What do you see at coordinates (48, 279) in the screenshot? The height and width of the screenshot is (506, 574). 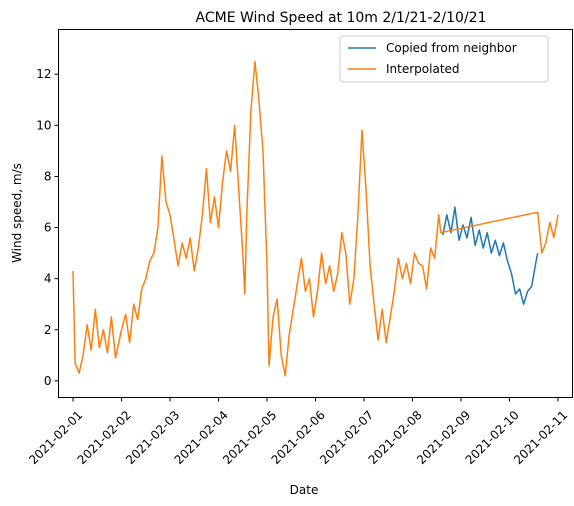 I see `y-tick-label: 4` at bounding box center [48, 279].